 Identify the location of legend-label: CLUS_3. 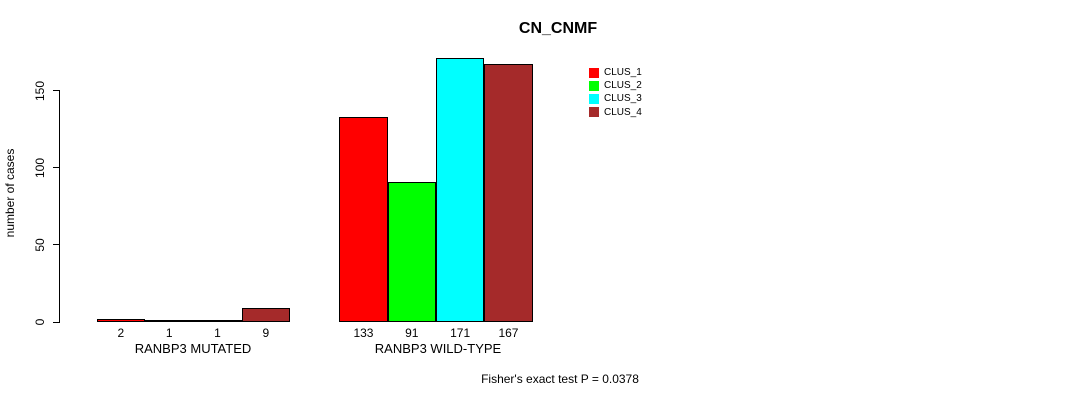
(623, 99).